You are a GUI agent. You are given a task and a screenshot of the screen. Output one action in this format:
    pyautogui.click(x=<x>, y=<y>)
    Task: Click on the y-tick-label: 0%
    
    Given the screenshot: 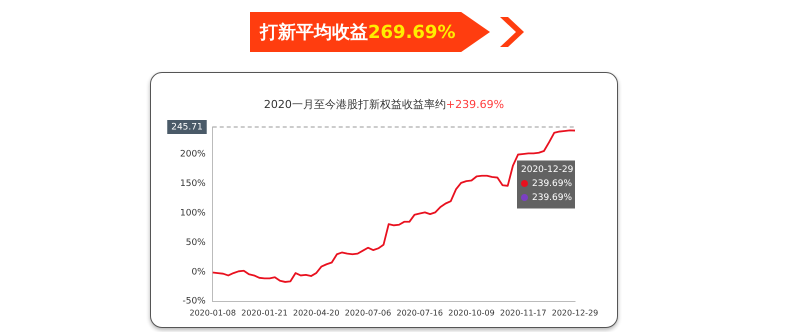 What is the action you would take?
    pyautogui.click(x=198, y=272)
    